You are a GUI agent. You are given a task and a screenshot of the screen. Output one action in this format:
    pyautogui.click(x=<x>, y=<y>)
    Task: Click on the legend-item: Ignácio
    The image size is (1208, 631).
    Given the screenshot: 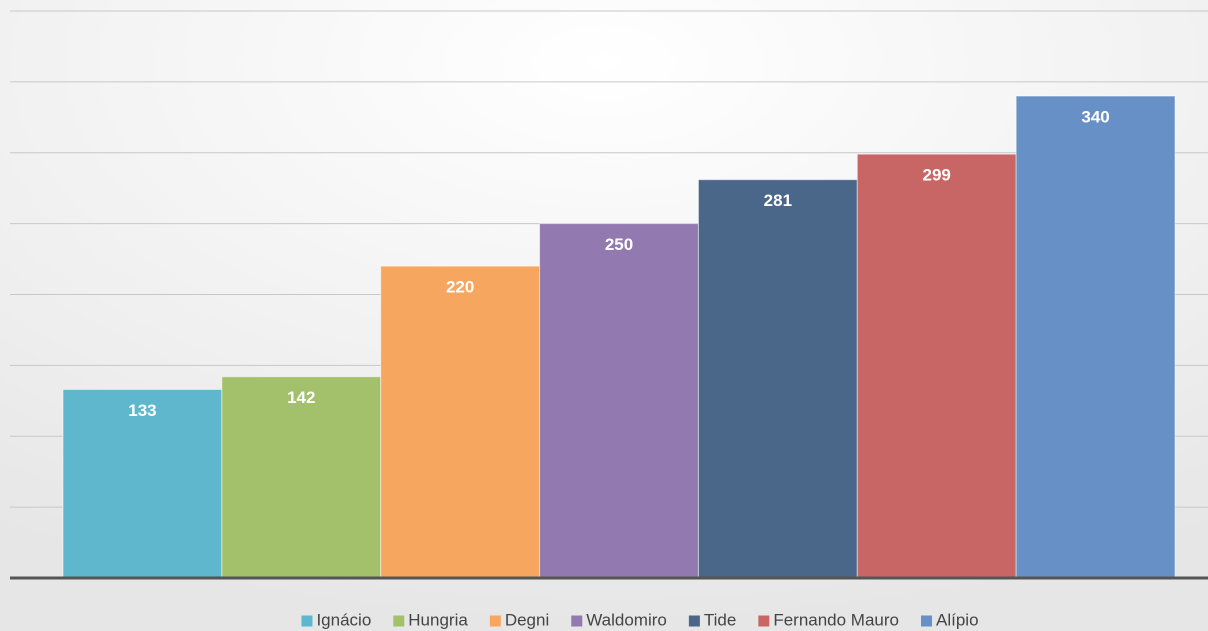 What is the action you would take?
    pyautogui.click(x=336, y=619)
    